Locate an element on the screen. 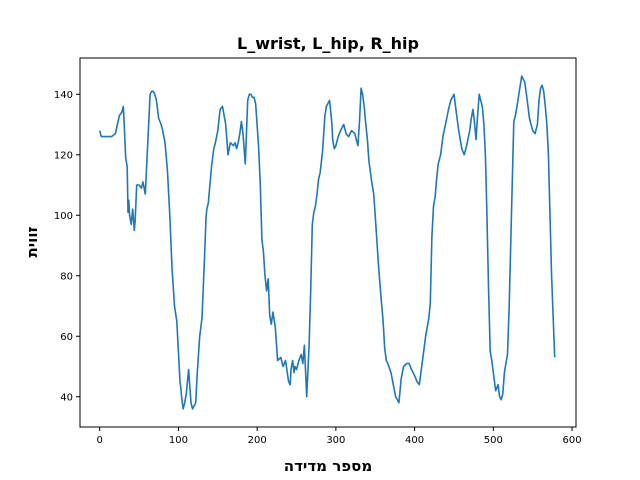 This screenshot has width=640, height=480. y-axis-label: זווית is located at coordinates (32, 242).